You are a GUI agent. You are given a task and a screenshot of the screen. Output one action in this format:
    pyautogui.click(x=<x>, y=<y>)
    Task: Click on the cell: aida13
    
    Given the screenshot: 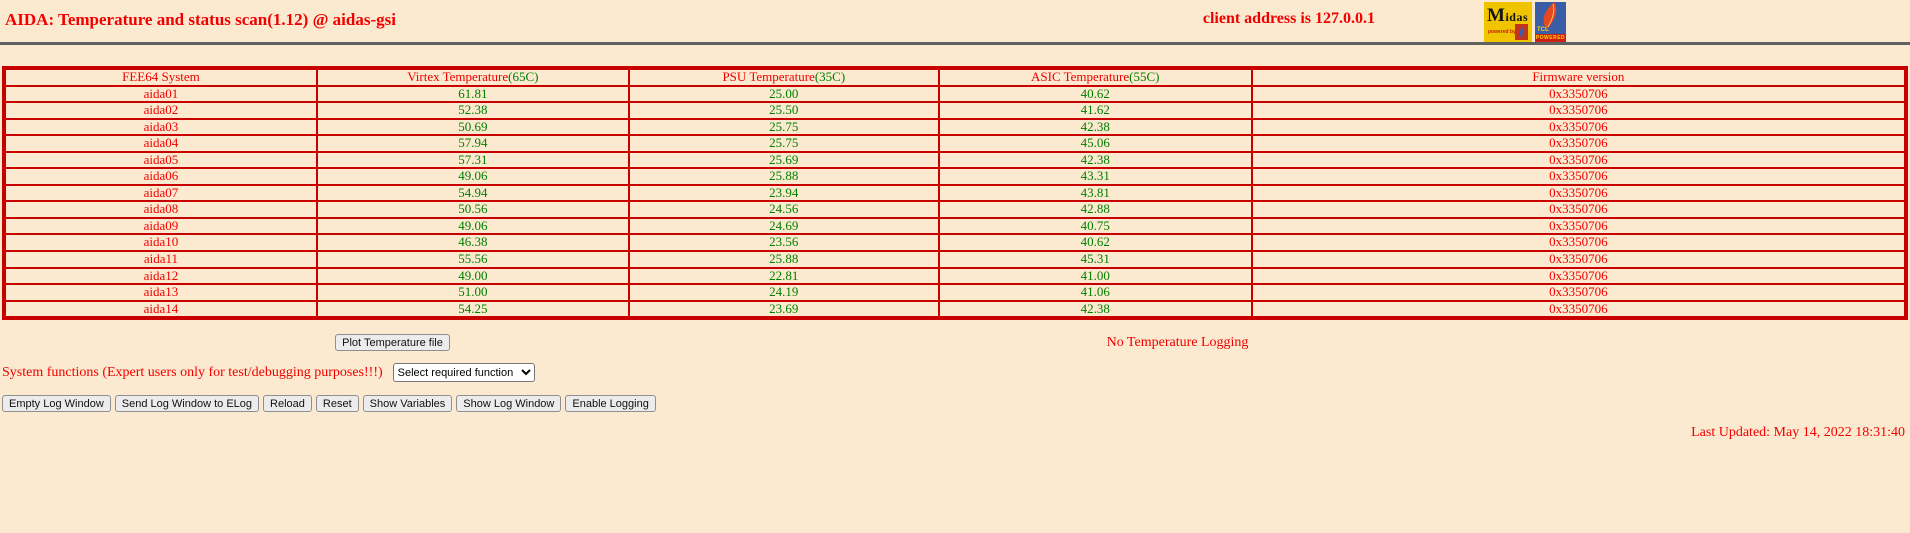 What is the action you would take?
    pyautogui.click(x=160, y=292)
    